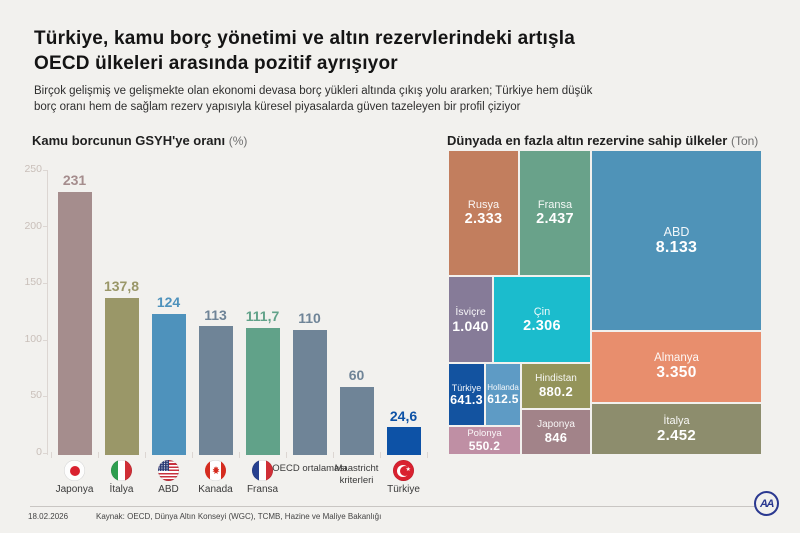 The width and height of the screenshot is (800, 533). What do you see at coordinates (309, 318) in the screenshot?
I see `bar-value-oecd-ortalamasi: 110` at bounding box center [309, 318].